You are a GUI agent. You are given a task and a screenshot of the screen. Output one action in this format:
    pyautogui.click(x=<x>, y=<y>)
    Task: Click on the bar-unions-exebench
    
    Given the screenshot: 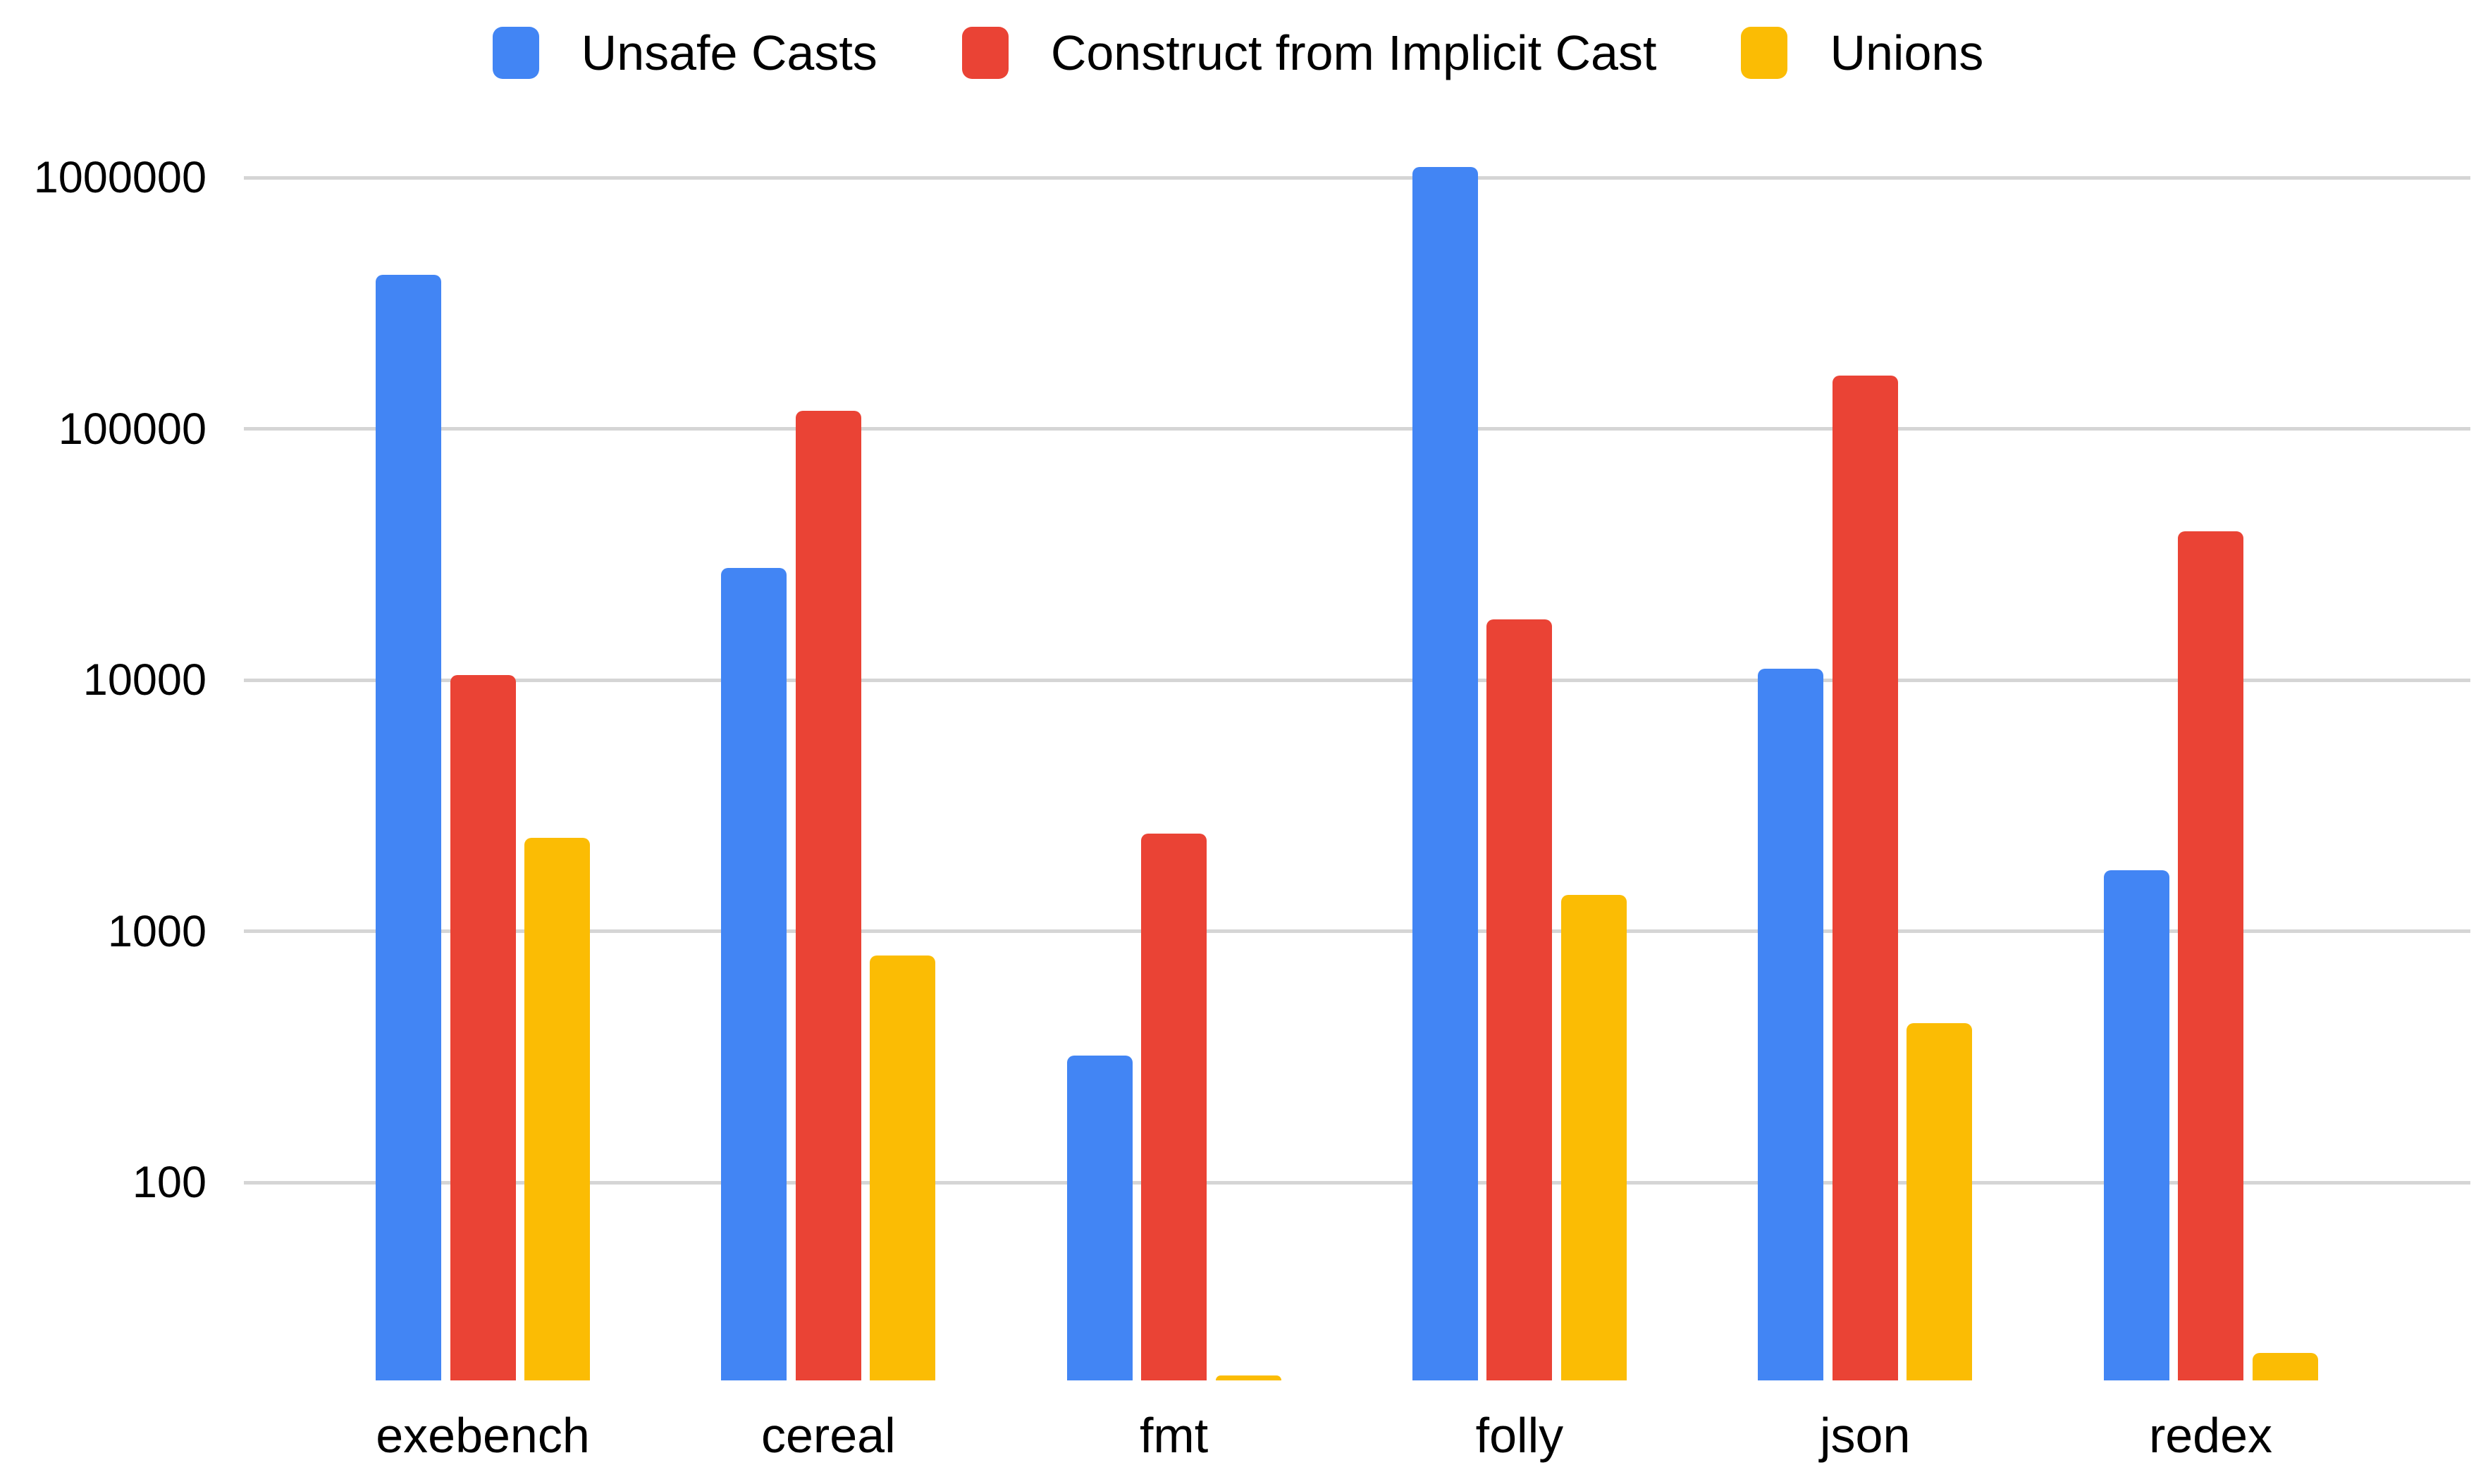 What is the action you would take?
    pyautogui.click(x=557, y=1109)
    